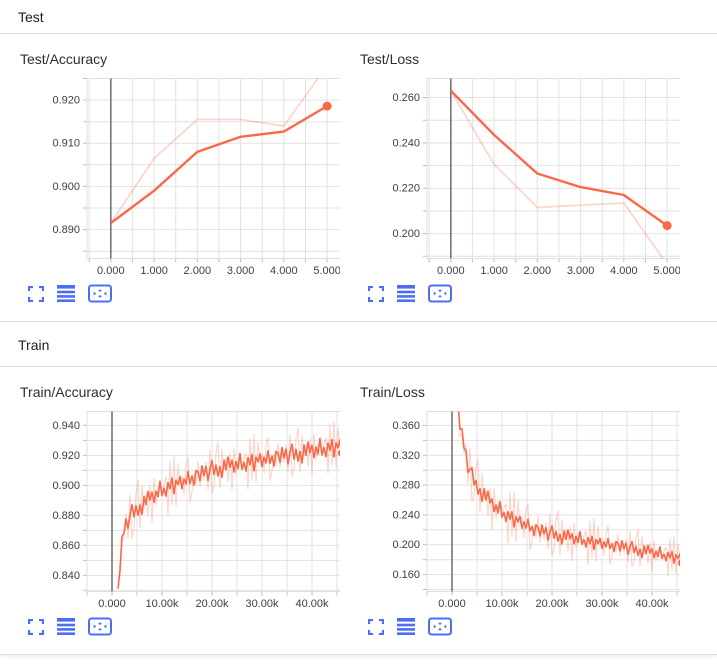  Describe the element at coordinates (392, 392) in the screenshot. I see `chart-title: Train/Loss` at that location.